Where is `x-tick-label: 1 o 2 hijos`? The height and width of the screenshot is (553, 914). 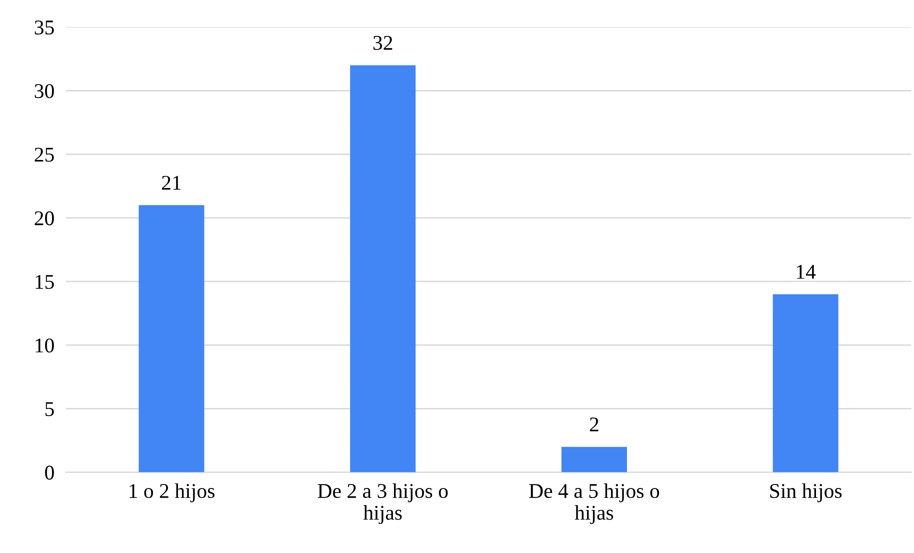 x-tick-label: 1 o 2 hijos is located at coordinates (172, 492).